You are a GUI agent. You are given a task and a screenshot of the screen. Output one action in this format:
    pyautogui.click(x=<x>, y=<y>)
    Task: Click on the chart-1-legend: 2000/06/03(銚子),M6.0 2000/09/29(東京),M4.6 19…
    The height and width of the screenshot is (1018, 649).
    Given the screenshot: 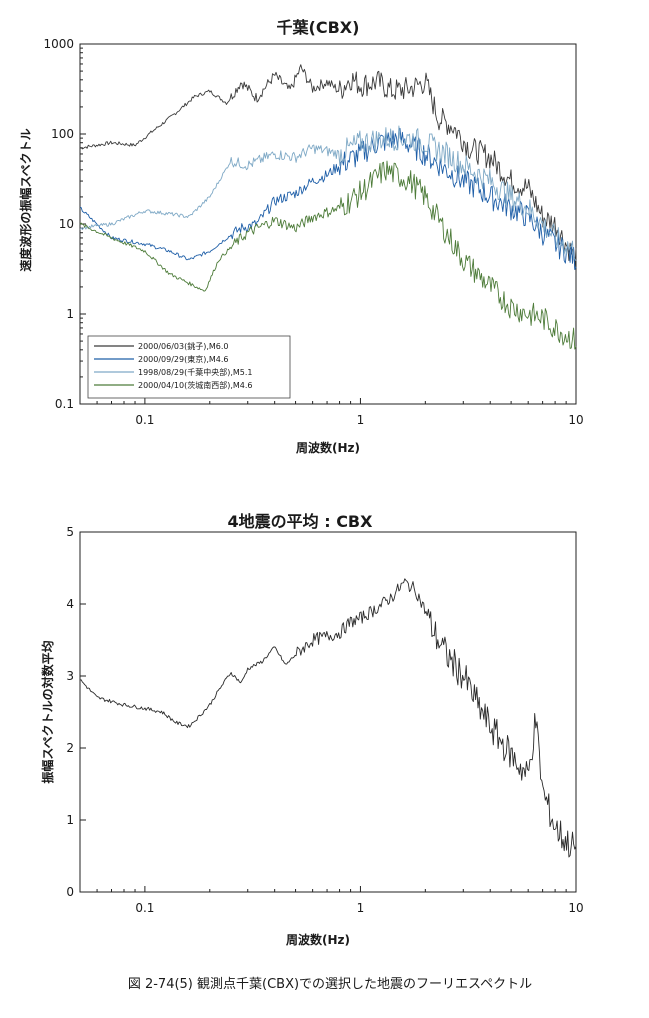 What is the action you would take?
    pyautogui.click(x=189, y=367)
    